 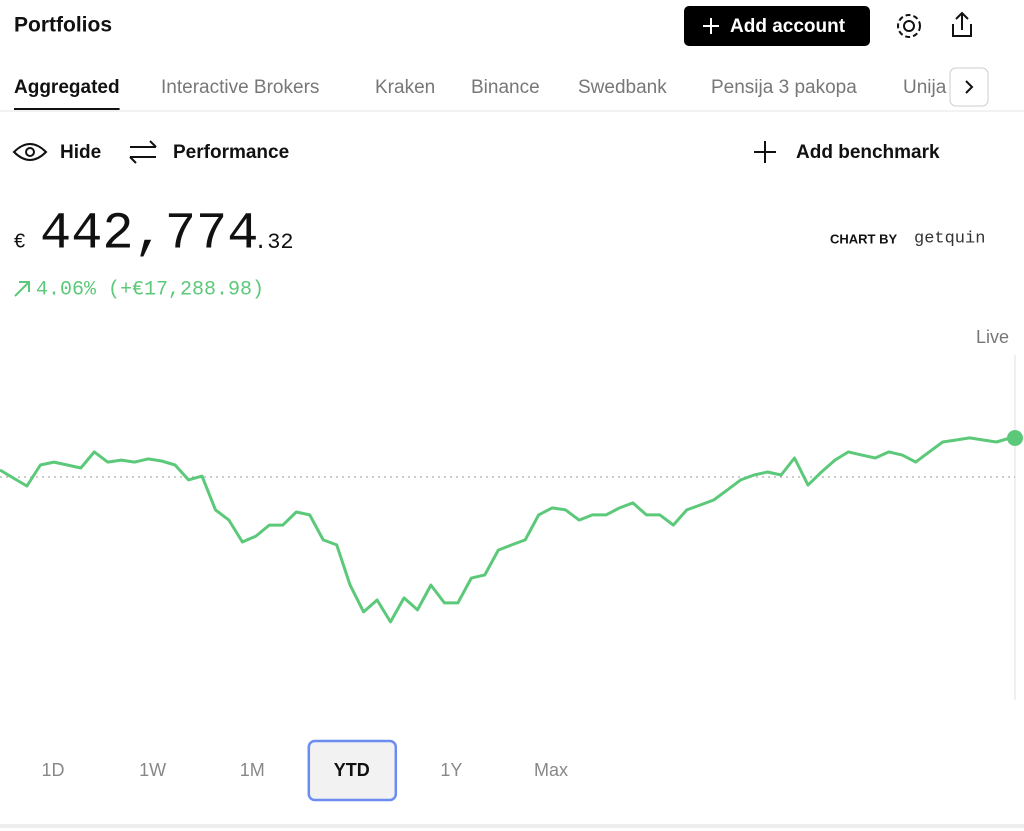 What do you see at coordinates (63, 25) in the screenshot?
I see `page-title: Portfolios` at bounding box center [63, 25].